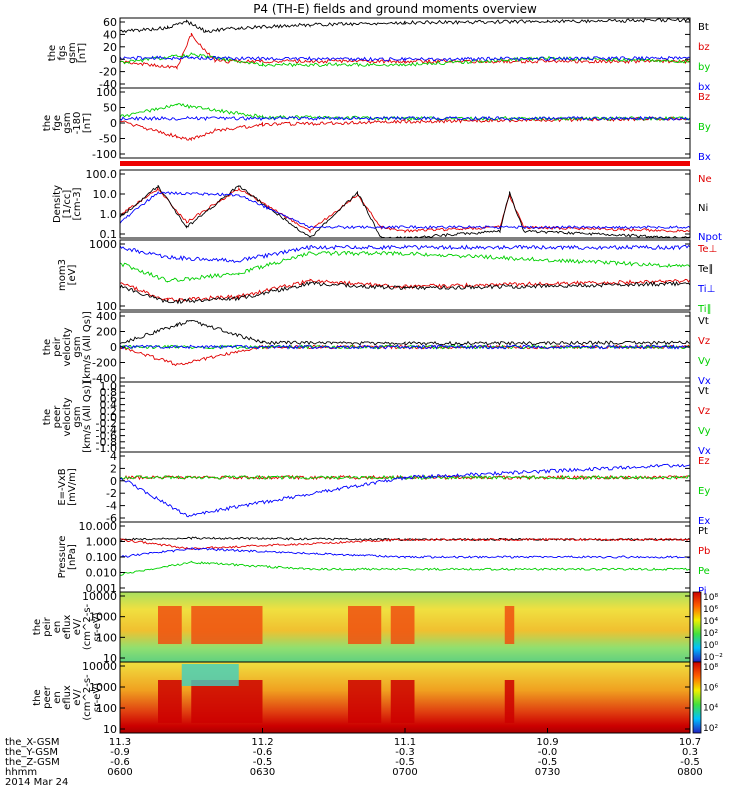 The height and width of the screenshot is (804, 750). I want to click on y-tick-label: 10000, so click(99, 596).